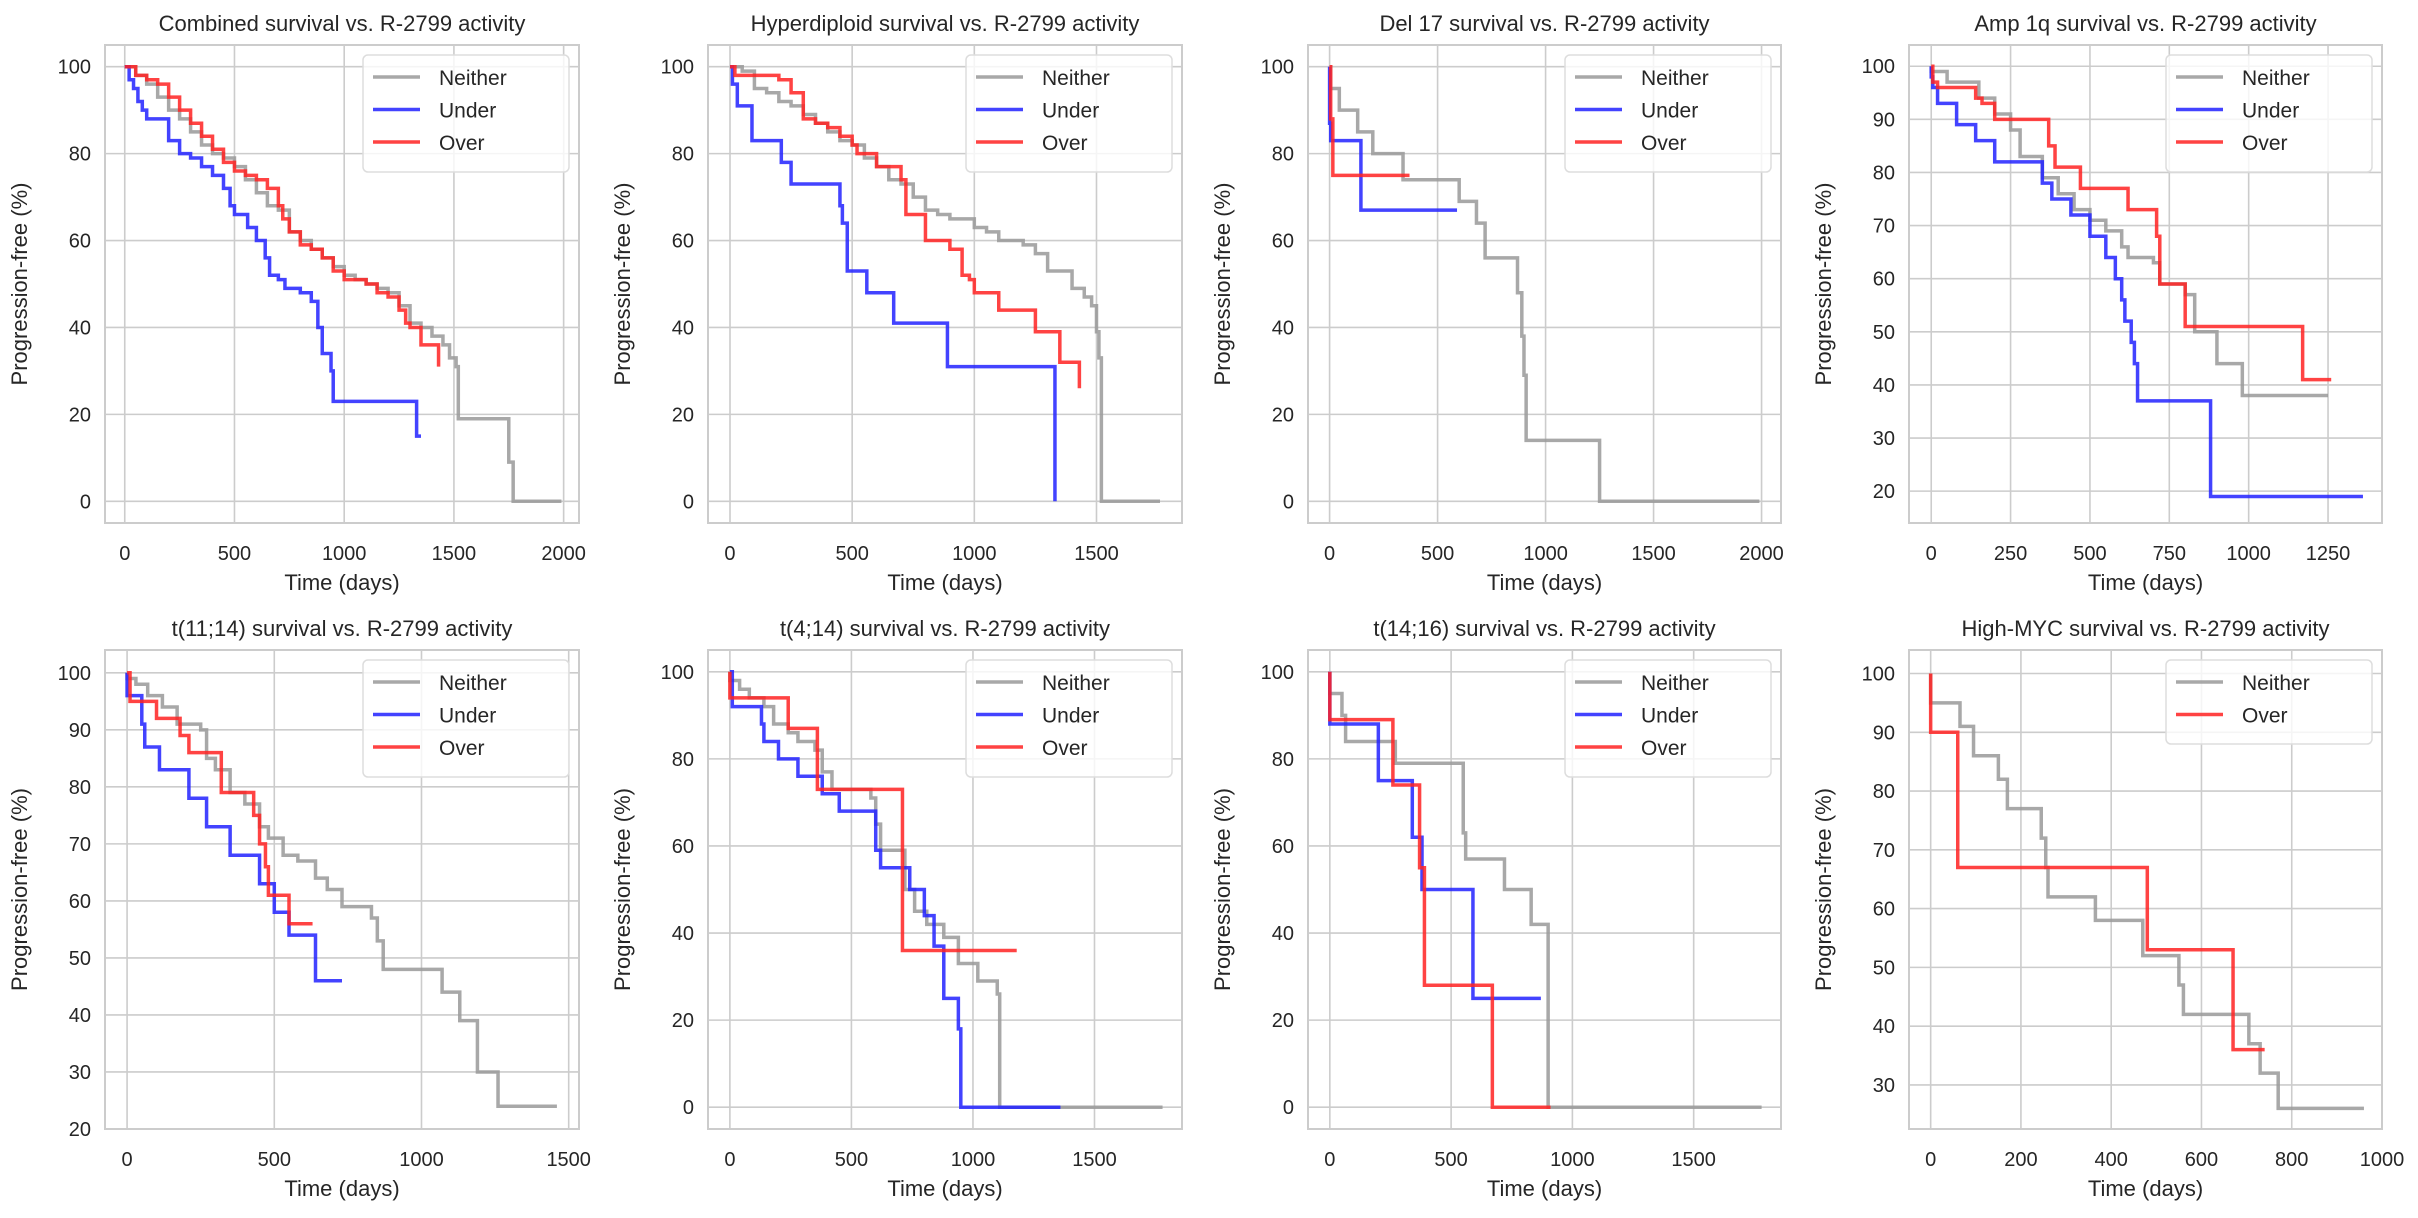  Describe the element at coordinates (1884, 968) in the screenshot. I see `y-tick-label: 50` at that location.